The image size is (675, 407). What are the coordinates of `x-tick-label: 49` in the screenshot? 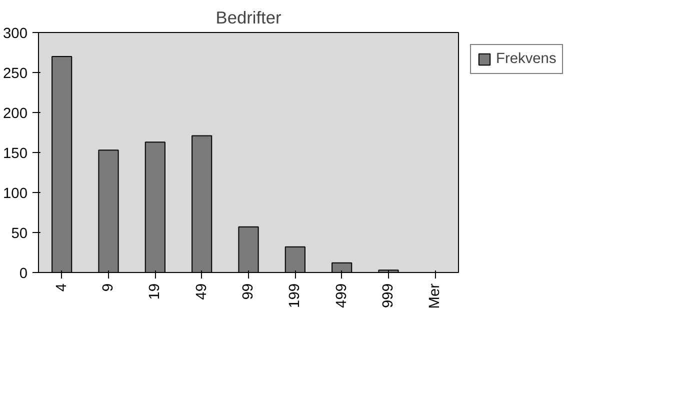 It's located at (202, 291).